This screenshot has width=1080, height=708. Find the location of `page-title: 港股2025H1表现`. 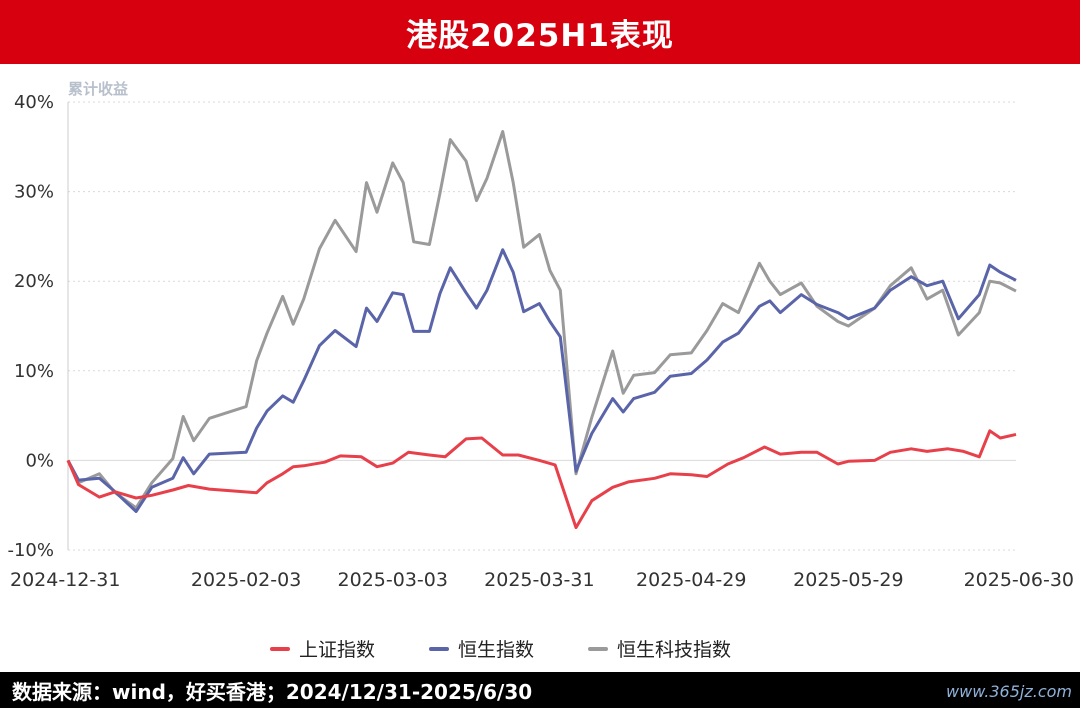

page-title: 港股2025H1表现 is located at coordinates (540, 35).